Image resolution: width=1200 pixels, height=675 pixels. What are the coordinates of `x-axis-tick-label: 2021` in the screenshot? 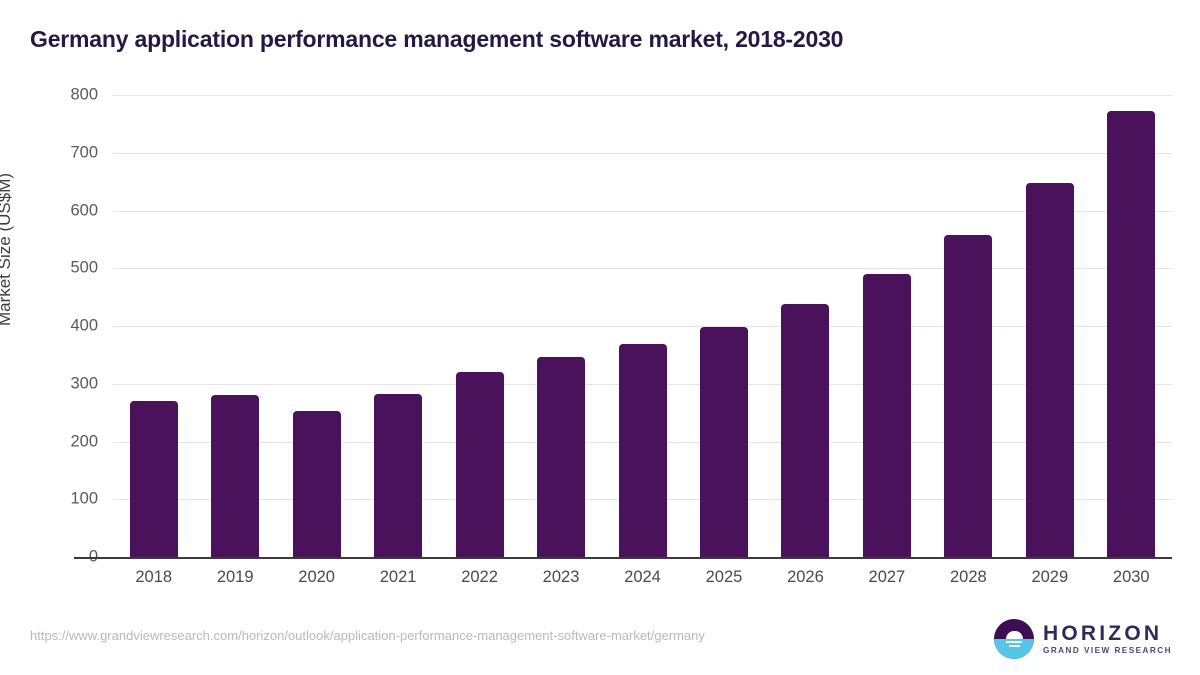 It's located at (398, 577).